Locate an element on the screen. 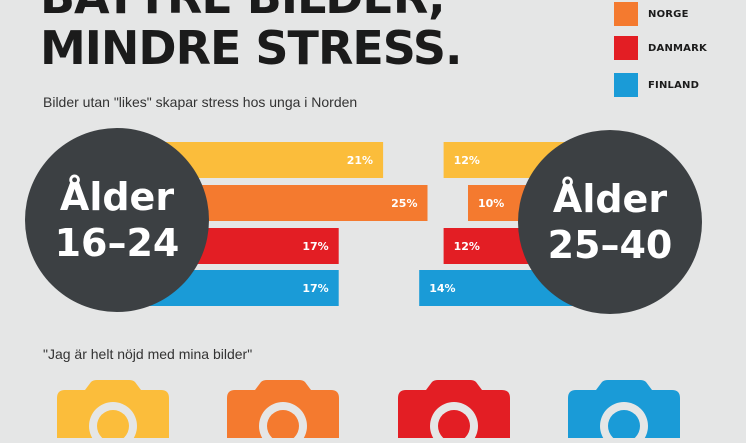 The height and width of the screenshot is (443, 746). legend-item-danmark: DANMARK is located at coordinates (660, 48).